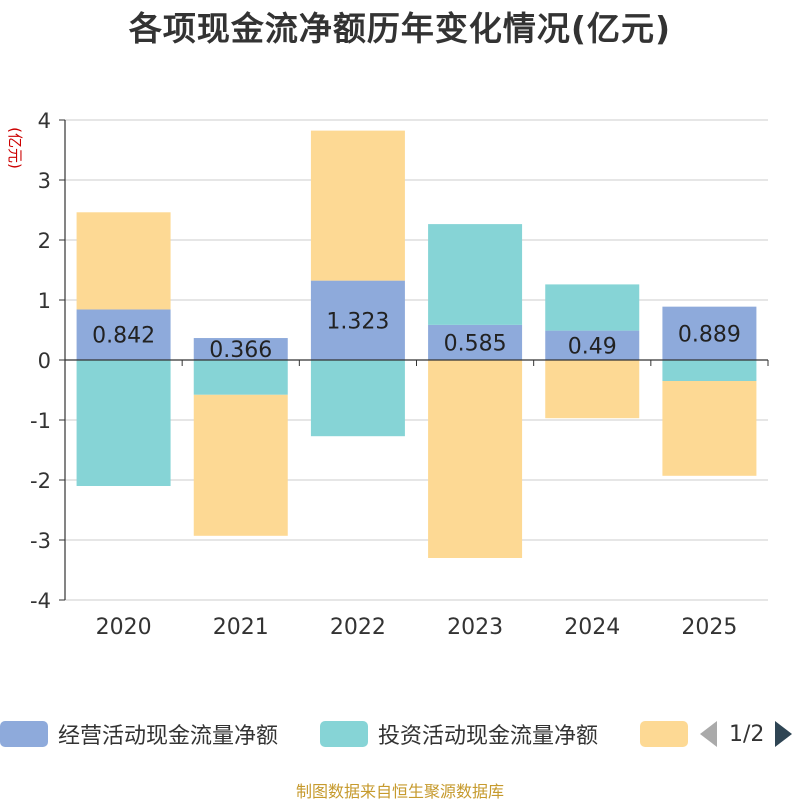 This screenshot has height=802, width=800. Describe the element at coordinates (475, 627) in the screenshot. I see `x-tick-label: 2023` at that location.